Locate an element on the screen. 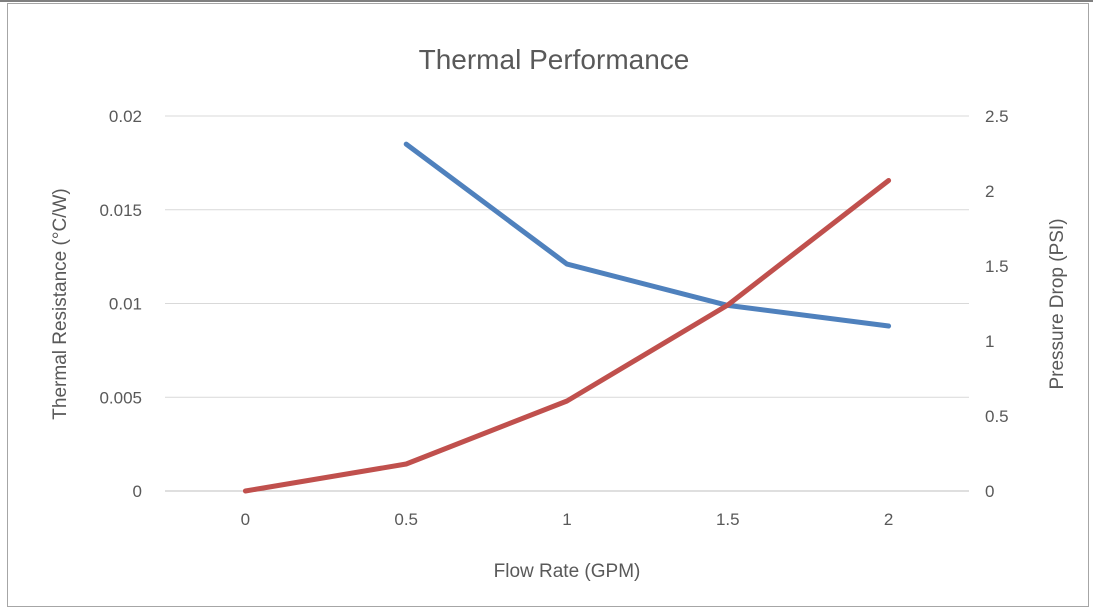  x-tick-label: 1 is located at coordinates (566, 519).